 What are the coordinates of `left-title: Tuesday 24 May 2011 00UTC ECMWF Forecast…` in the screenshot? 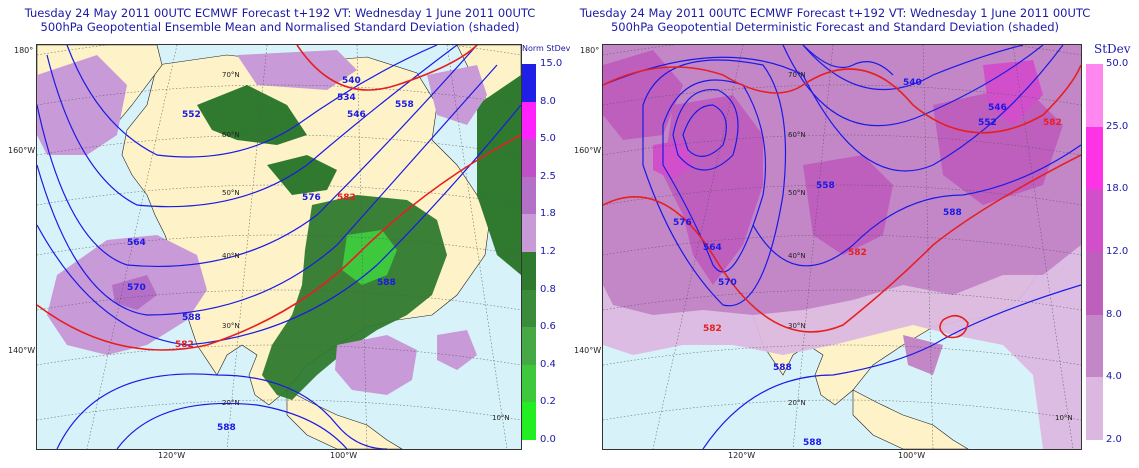 It's located at (280, 20).